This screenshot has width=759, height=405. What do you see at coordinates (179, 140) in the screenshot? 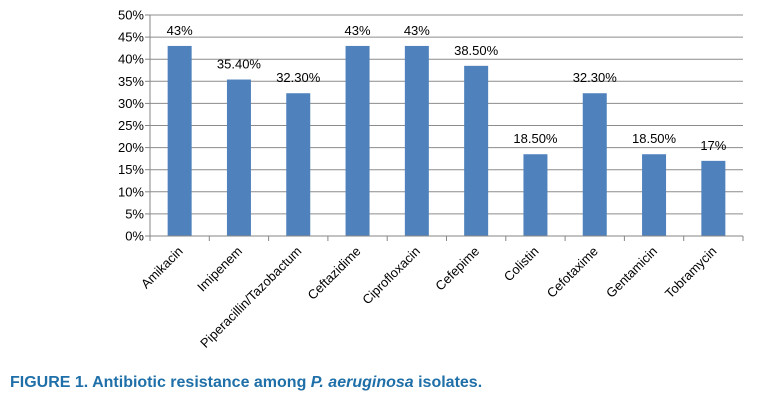
I see `bar-amikacin` at bounding box center [179, 140].